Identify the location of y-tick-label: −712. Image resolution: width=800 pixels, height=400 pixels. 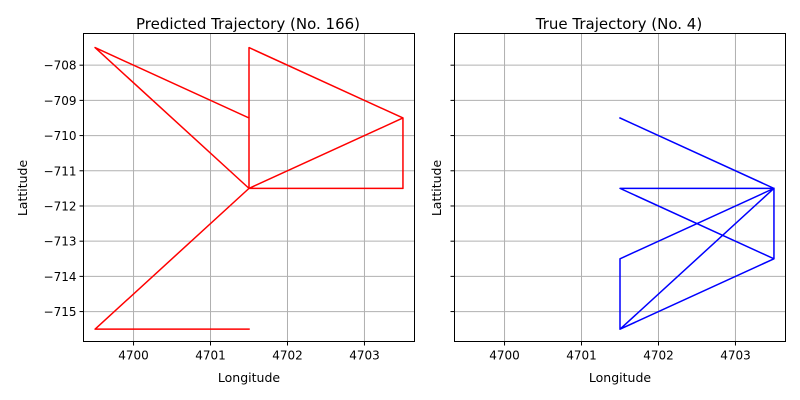
(60, 206).